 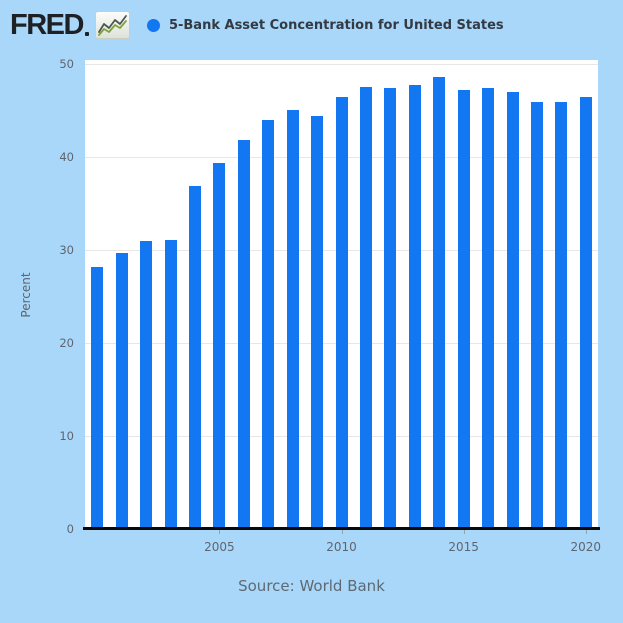 What do you see at coordinates (97, 397) in the screenshot?
I see `bar-2000` at bounding box center [97, 397].